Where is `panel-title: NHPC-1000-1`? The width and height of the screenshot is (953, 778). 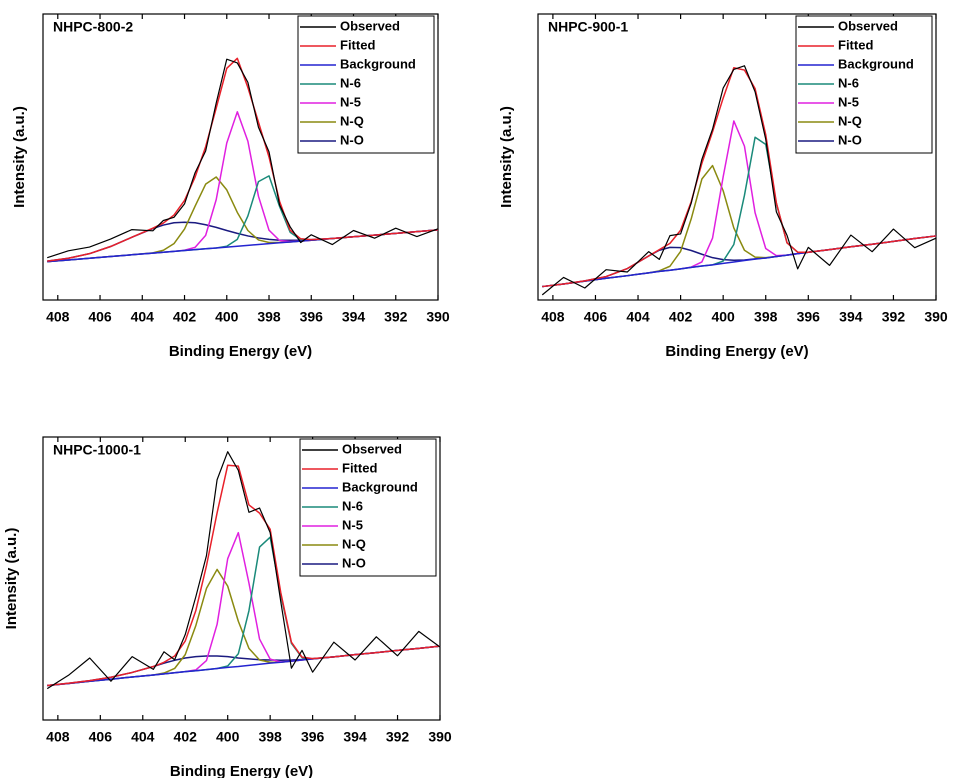 panel-title: NHPC-1000-1 is located at coordinates (97, 450).